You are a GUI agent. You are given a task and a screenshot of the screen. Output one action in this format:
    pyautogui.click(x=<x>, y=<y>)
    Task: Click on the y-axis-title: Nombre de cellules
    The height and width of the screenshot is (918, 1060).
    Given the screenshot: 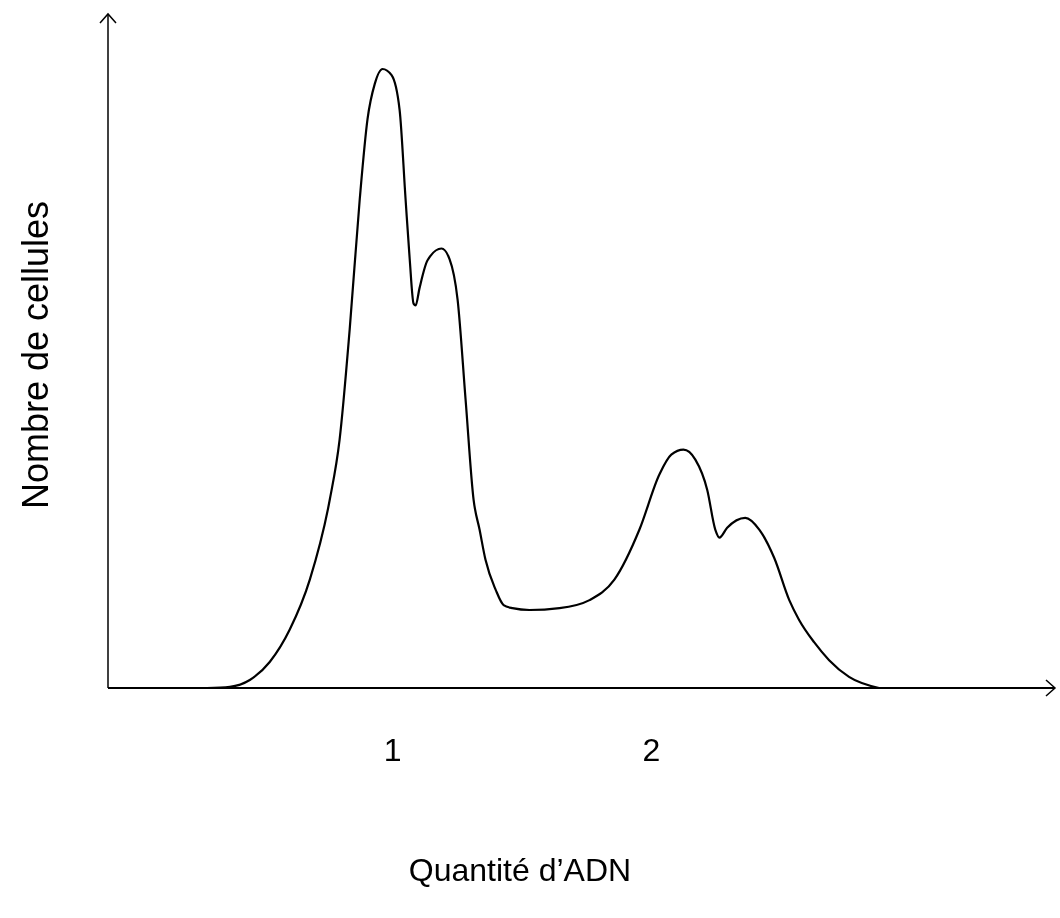 What is the action you would take?
    pyautogui.click(x=35, y=355)
    